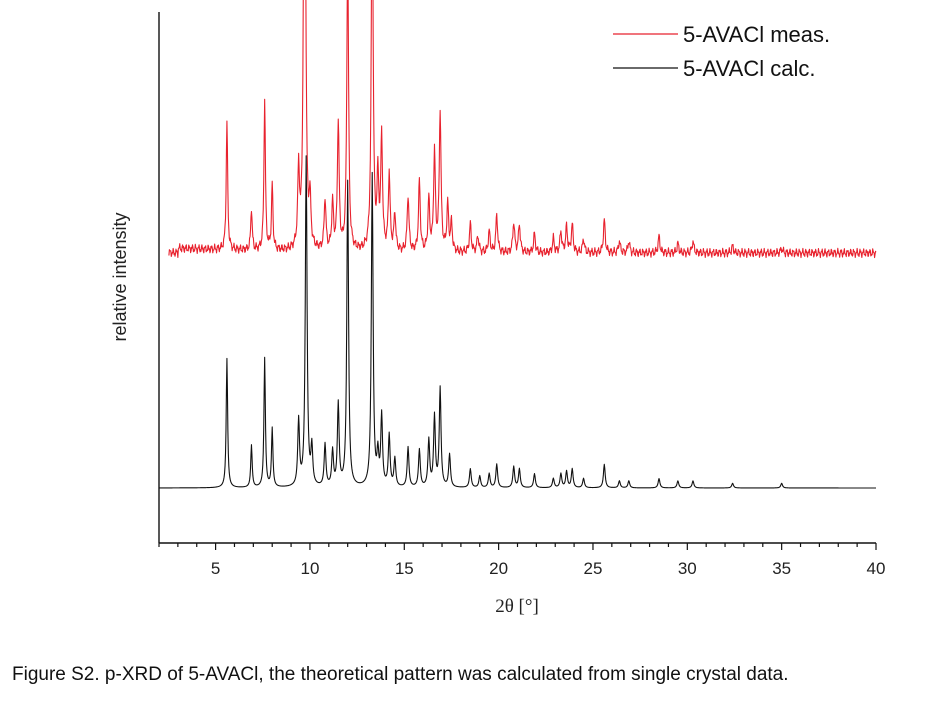  I want to click on x-ticks, so click(517, 546).